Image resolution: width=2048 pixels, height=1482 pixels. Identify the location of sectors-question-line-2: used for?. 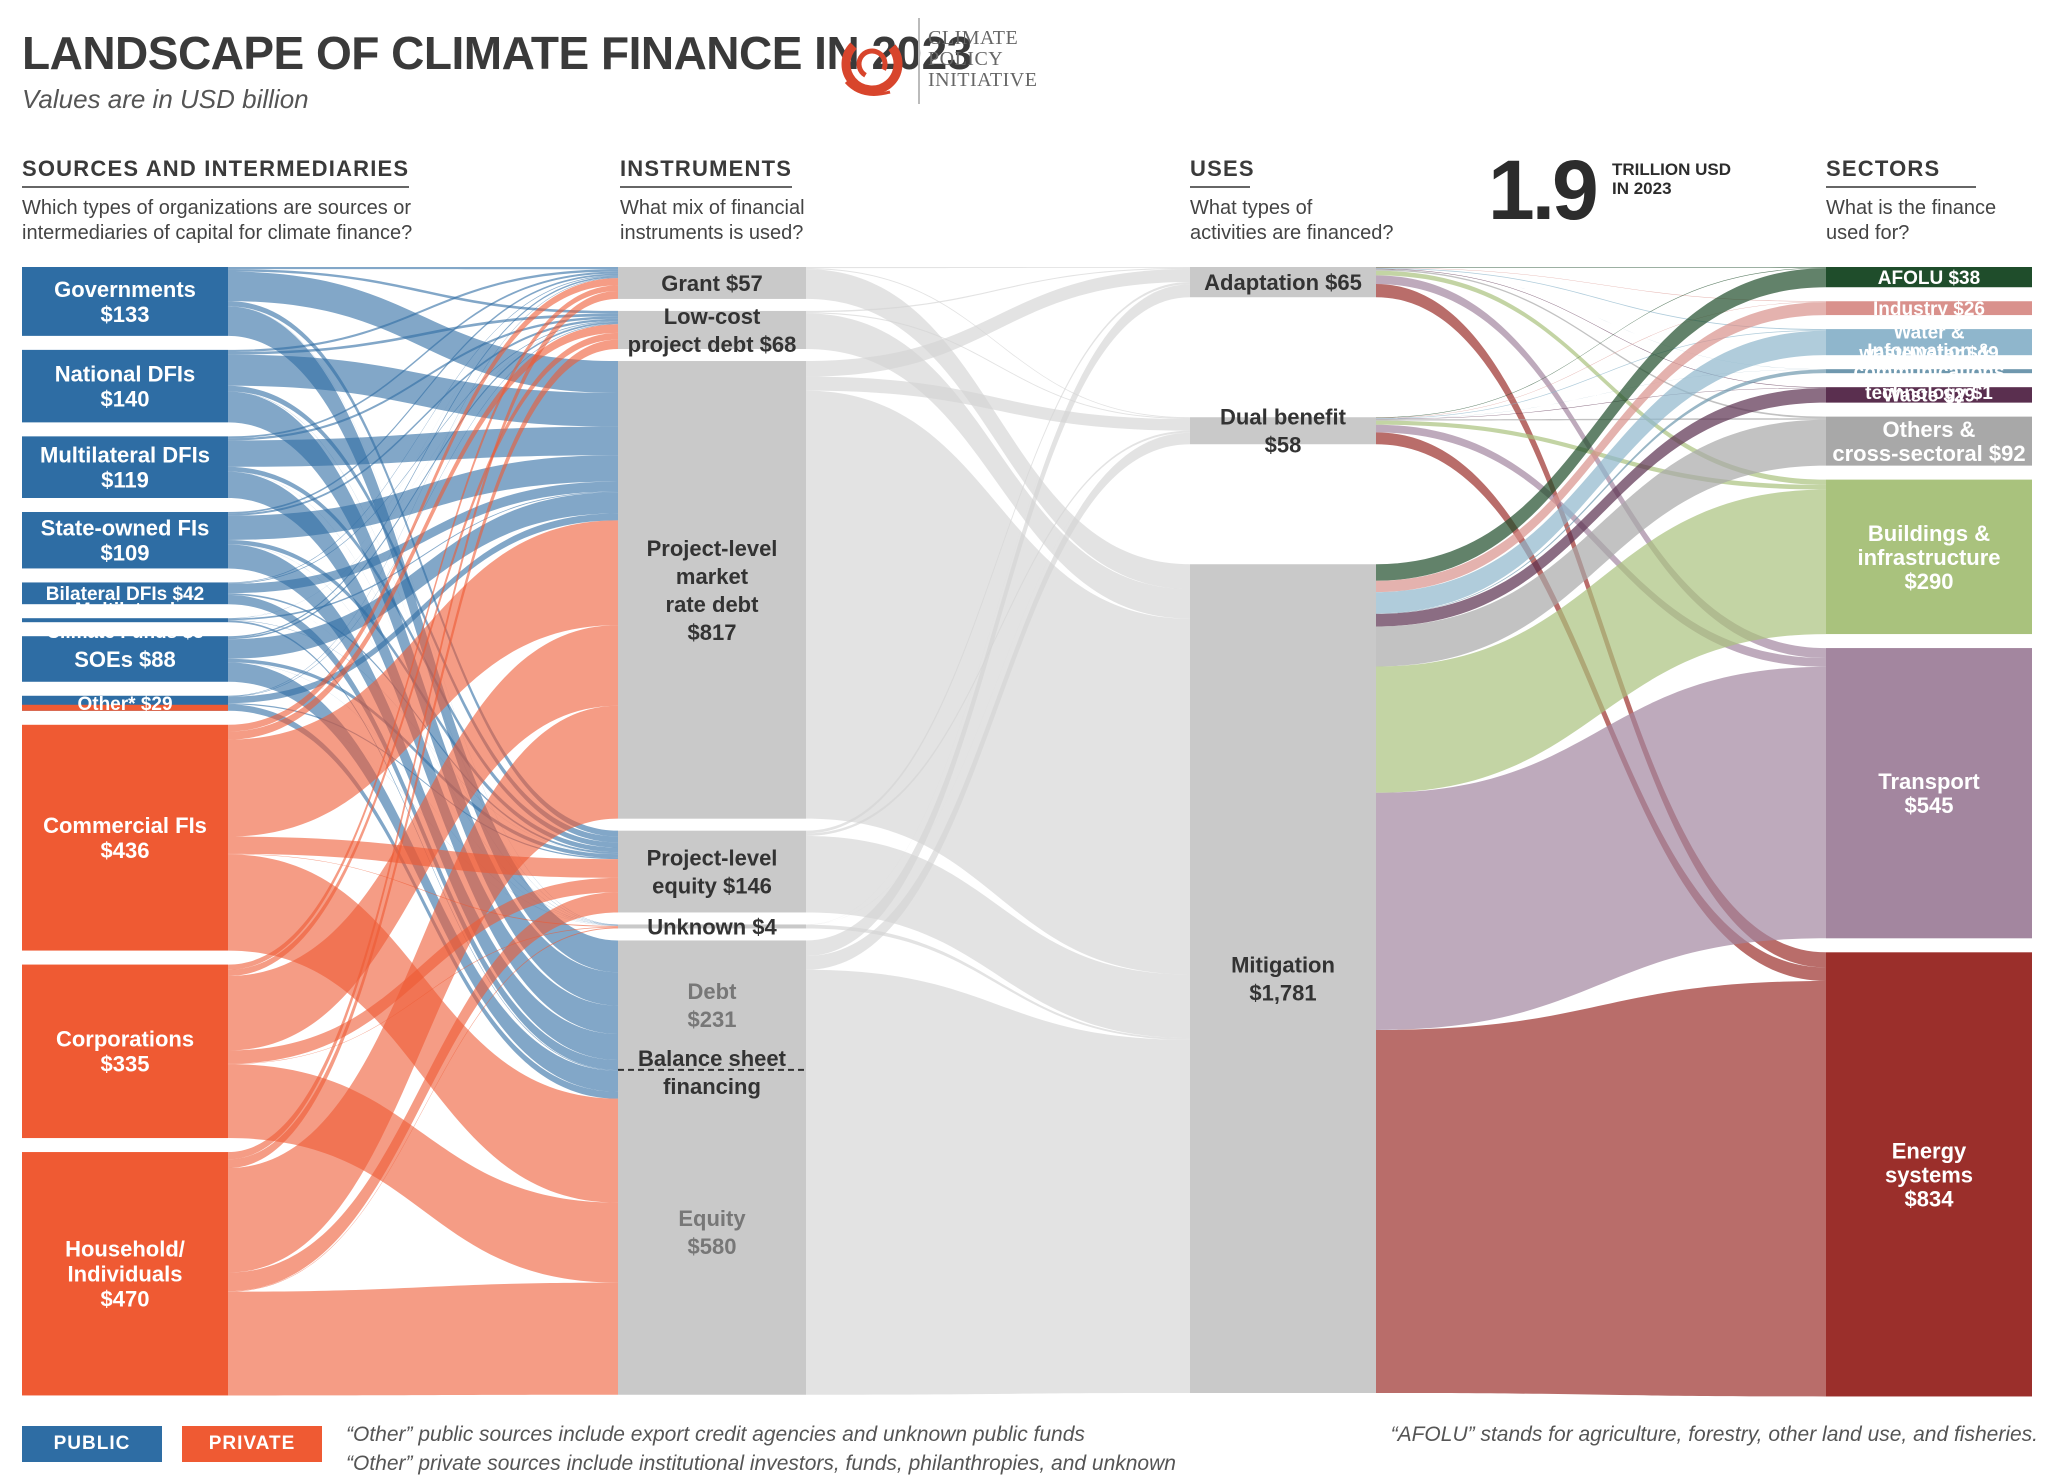
(1868, 233).